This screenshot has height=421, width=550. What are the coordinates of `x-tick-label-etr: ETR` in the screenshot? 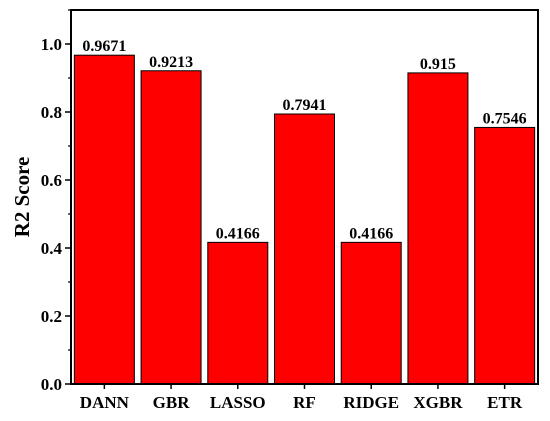 It's located at (505, 402).